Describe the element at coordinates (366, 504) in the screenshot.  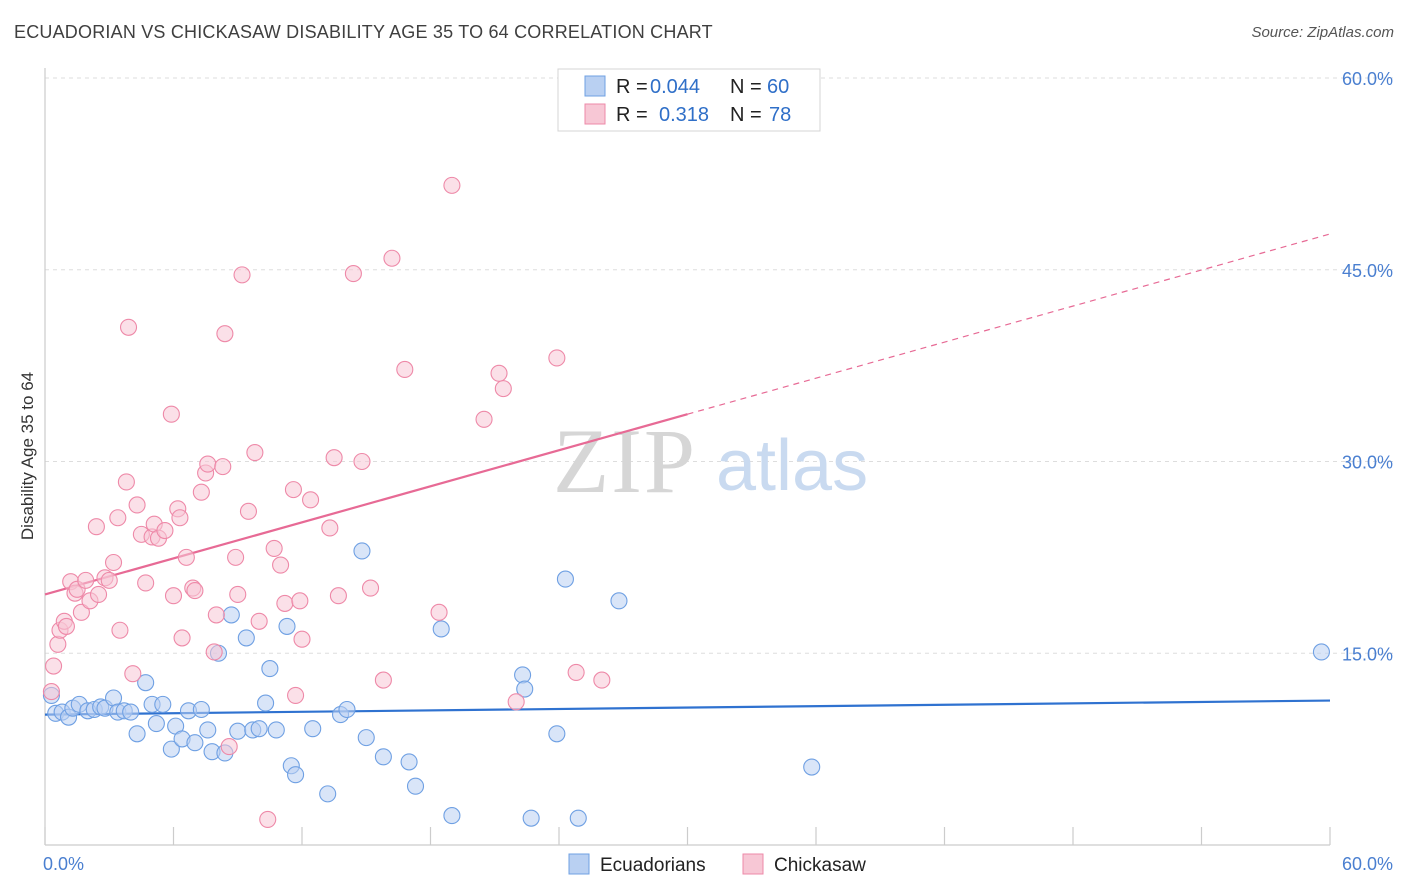
I see `trend-line-chickasaw` at that location.